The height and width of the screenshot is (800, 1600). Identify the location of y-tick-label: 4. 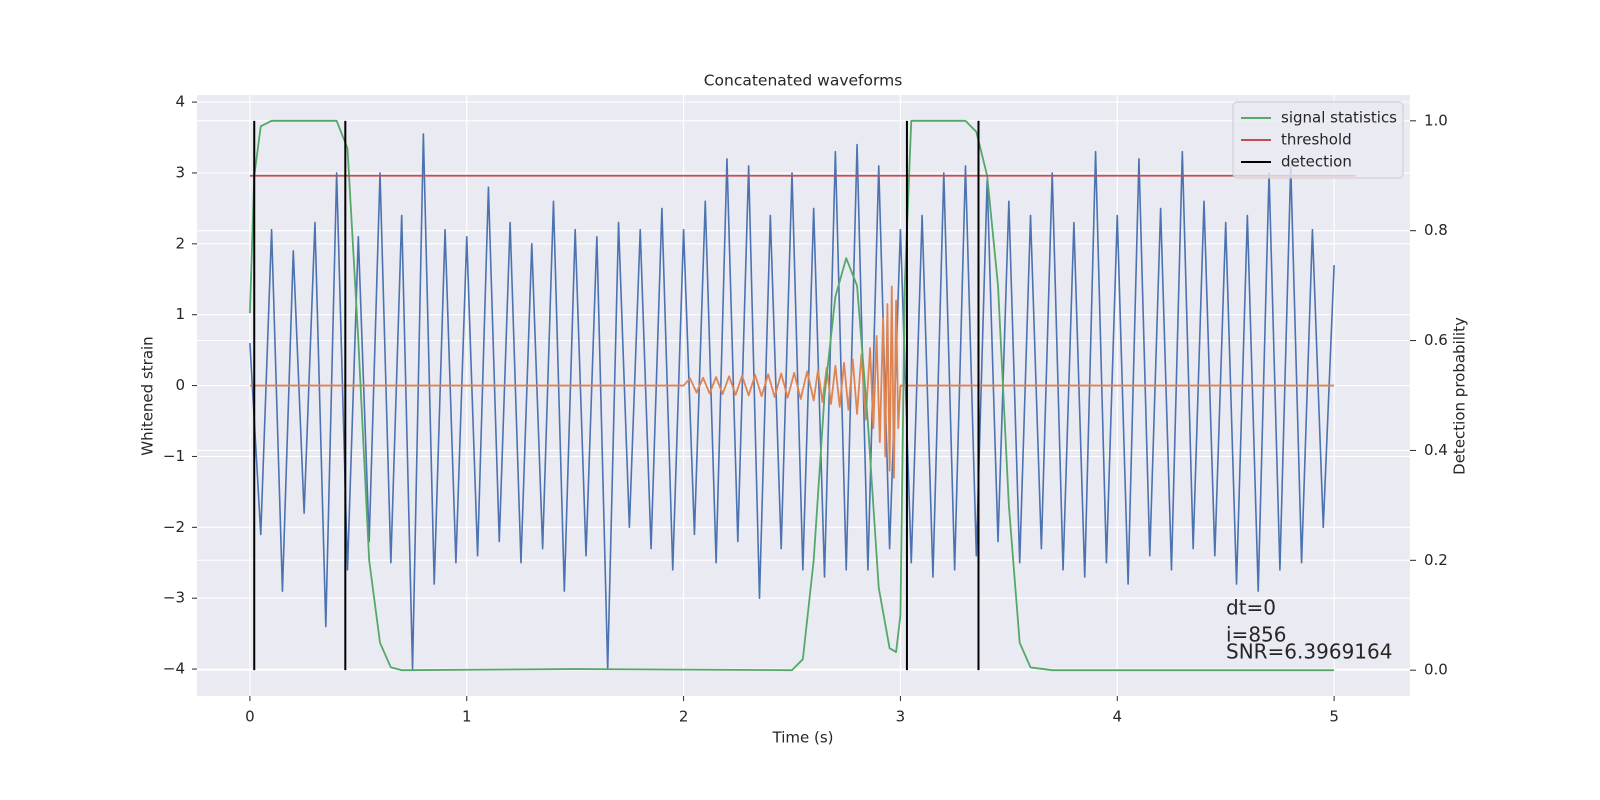
(180, 102).